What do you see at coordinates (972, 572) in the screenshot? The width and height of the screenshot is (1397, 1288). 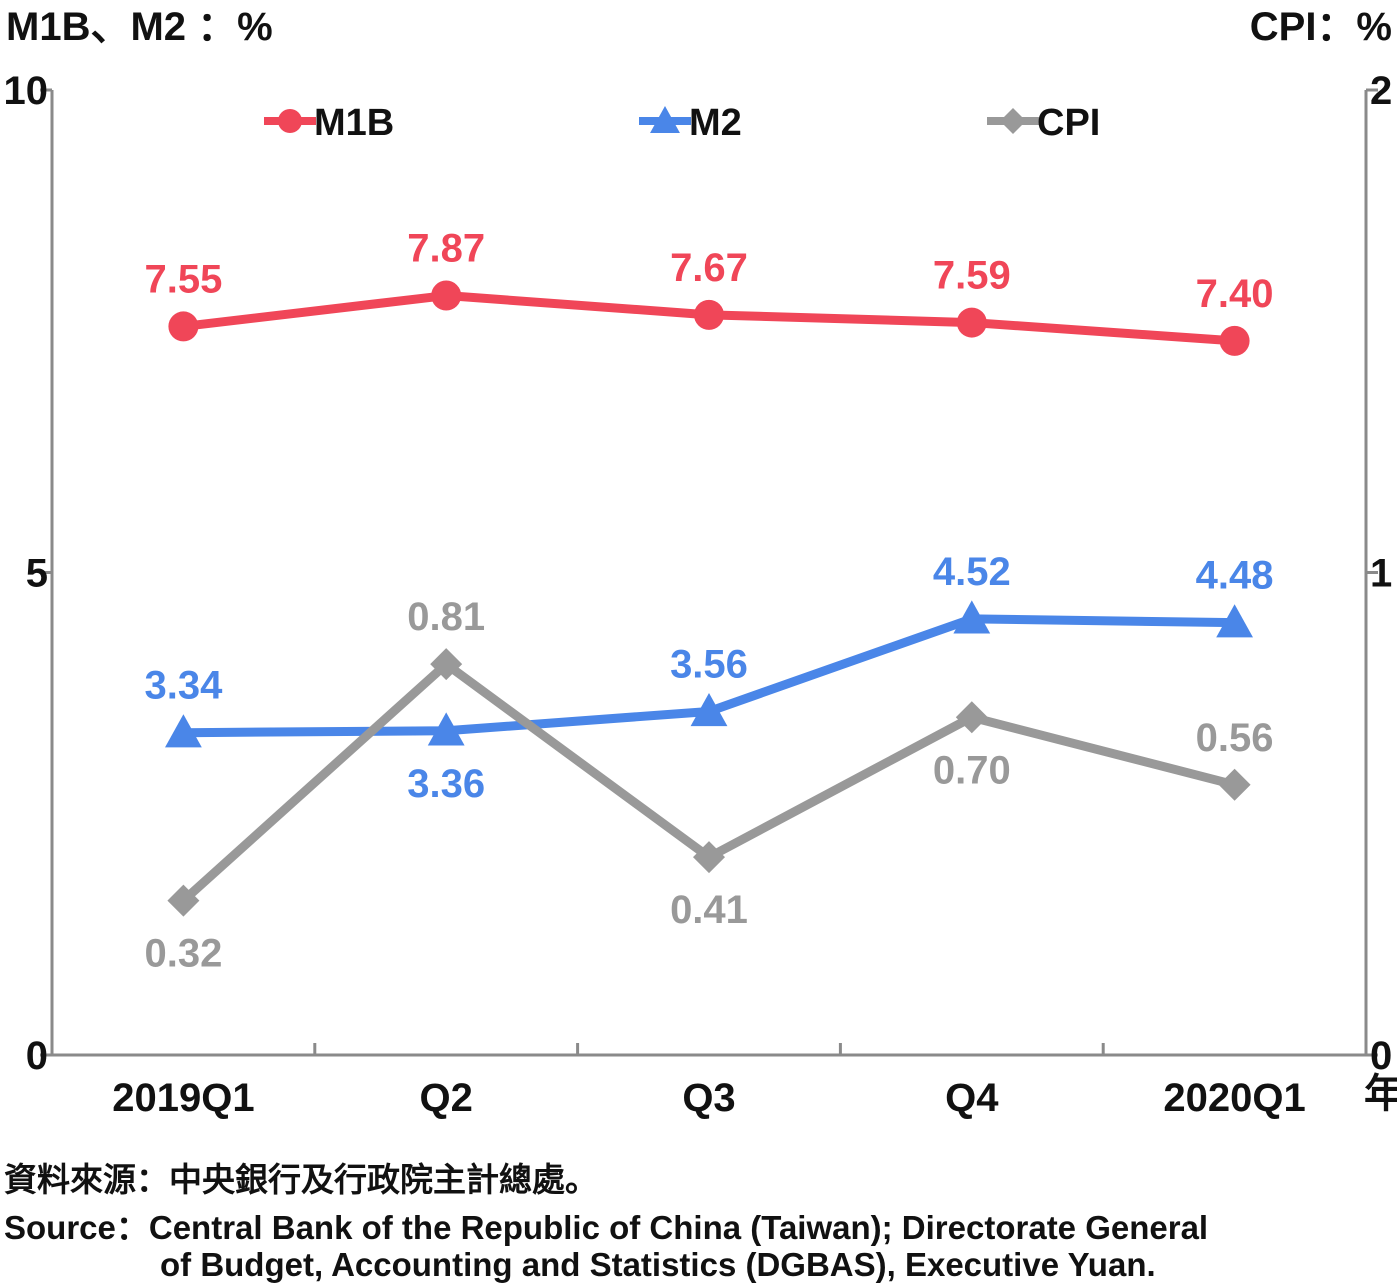 I see `data-label: 4.52` at bounding box center [972, 572].